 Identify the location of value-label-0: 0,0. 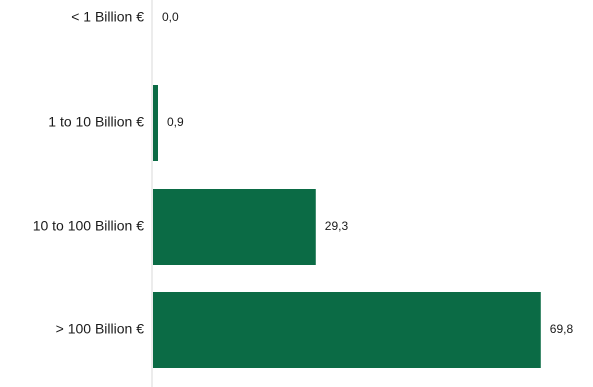
(170, 17).